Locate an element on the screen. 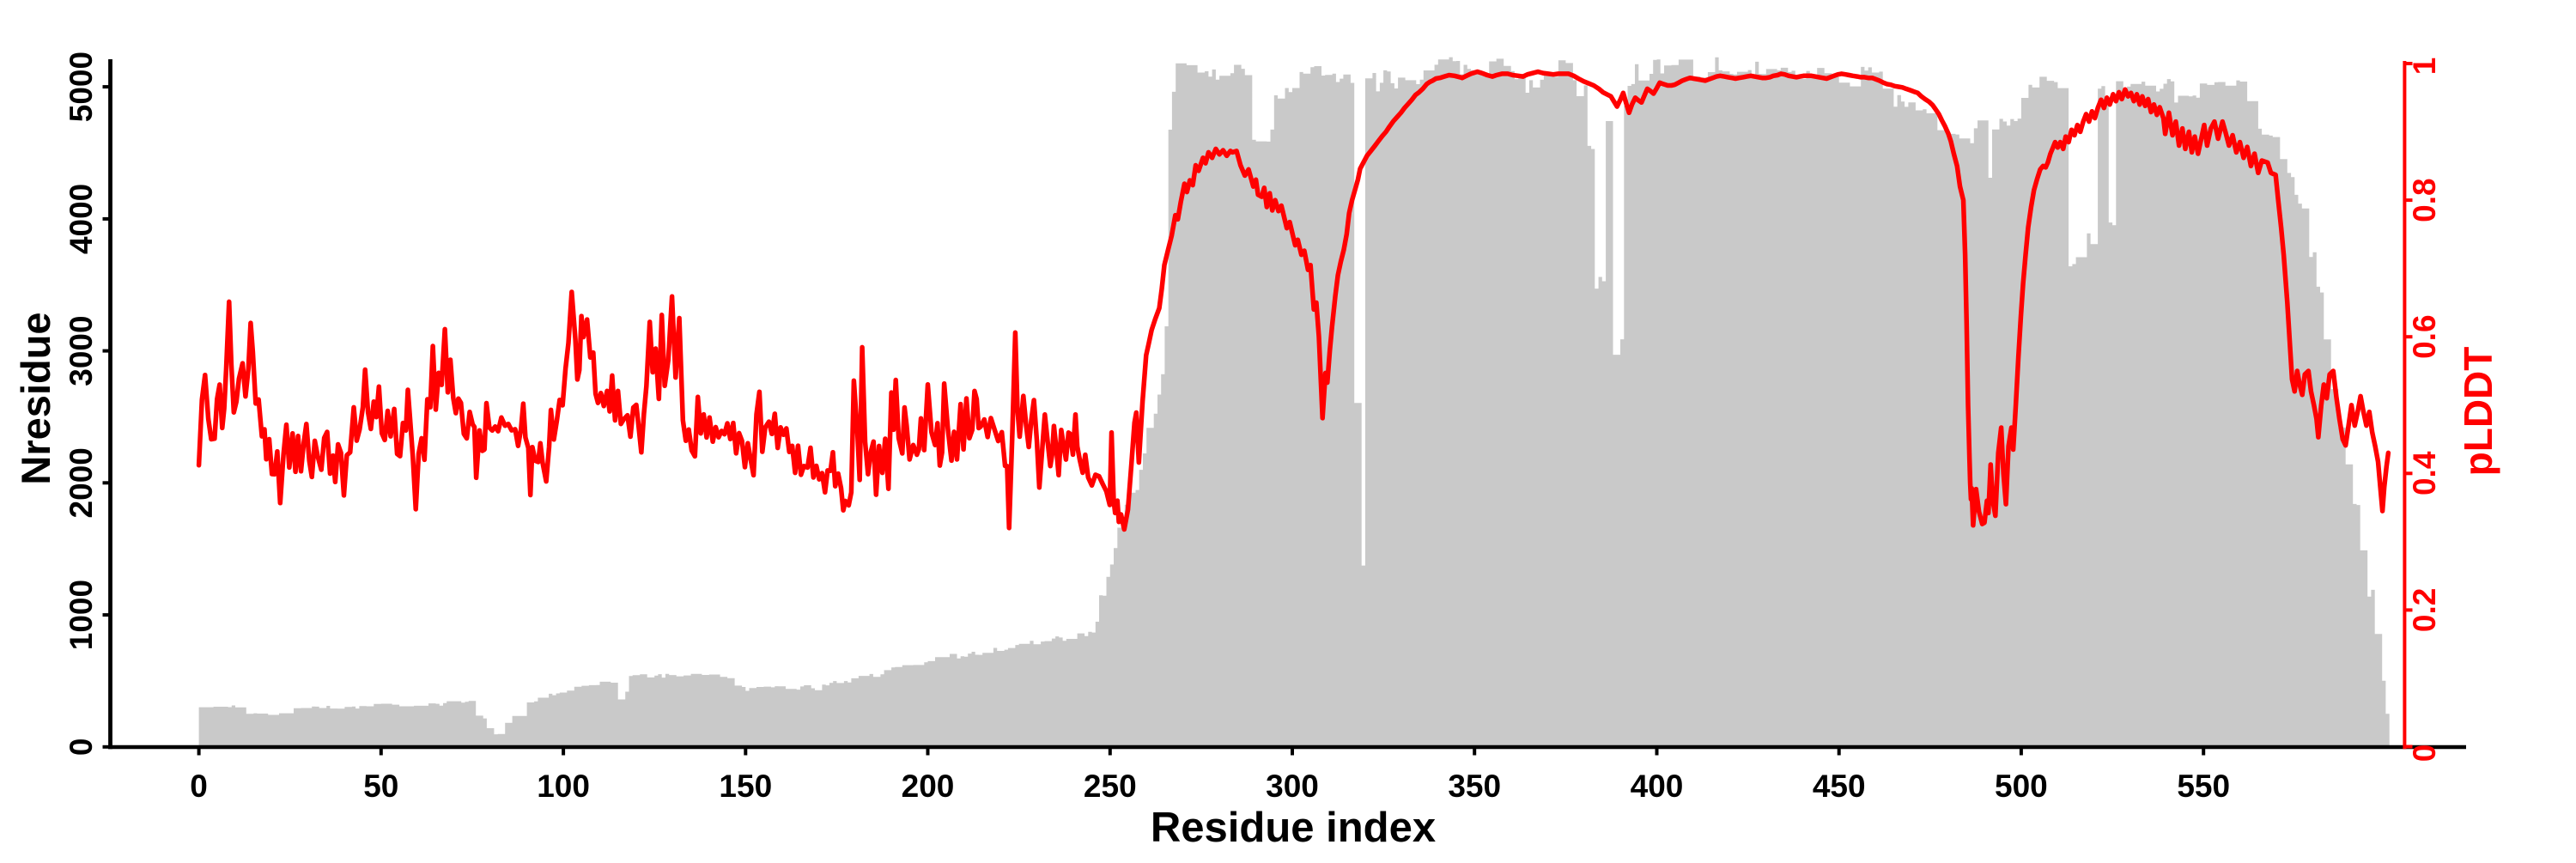  svg-text: 300 is located at coordinates (1292, 787).